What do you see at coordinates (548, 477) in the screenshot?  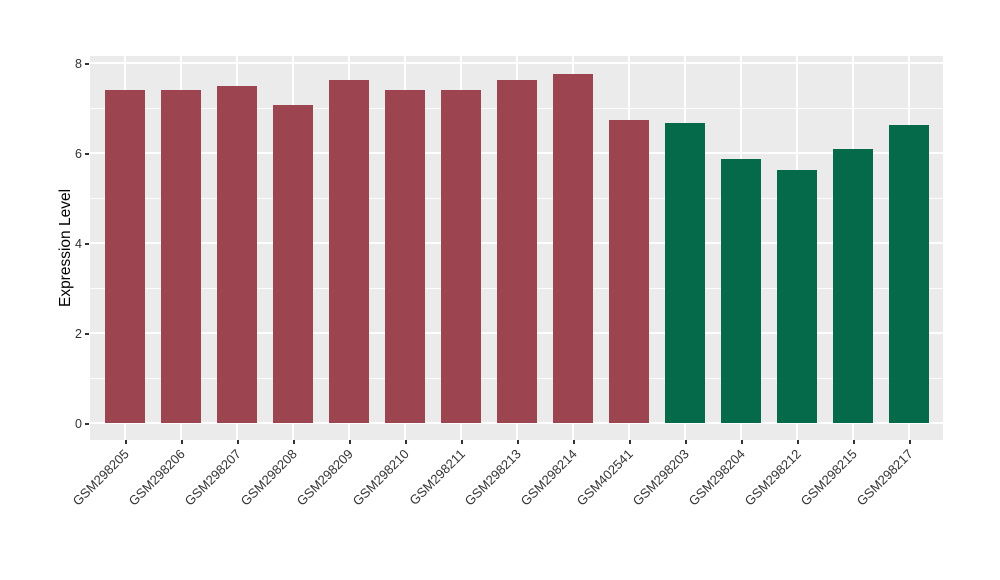 I see `x-tick-label: GSM298214` at bounding box center [548, 477].